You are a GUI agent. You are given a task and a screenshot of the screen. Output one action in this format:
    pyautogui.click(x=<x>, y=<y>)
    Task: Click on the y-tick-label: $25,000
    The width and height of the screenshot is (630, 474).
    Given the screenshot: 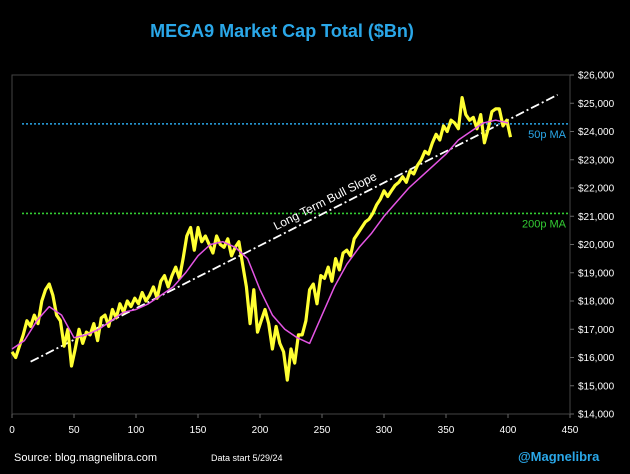 What is the action you would take?
    pyautogui.click(x=596, y=104)
    